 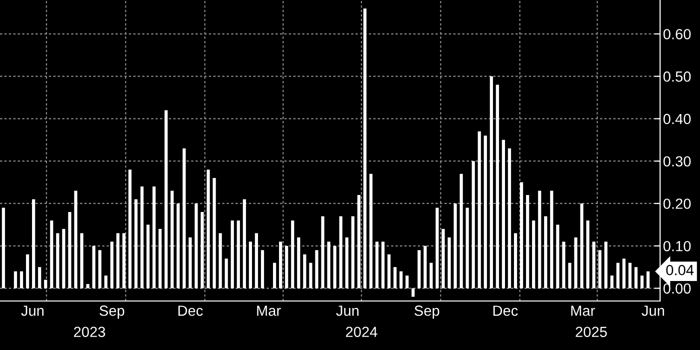 I want to click on text: 0.30, so click(x=677, y=161).